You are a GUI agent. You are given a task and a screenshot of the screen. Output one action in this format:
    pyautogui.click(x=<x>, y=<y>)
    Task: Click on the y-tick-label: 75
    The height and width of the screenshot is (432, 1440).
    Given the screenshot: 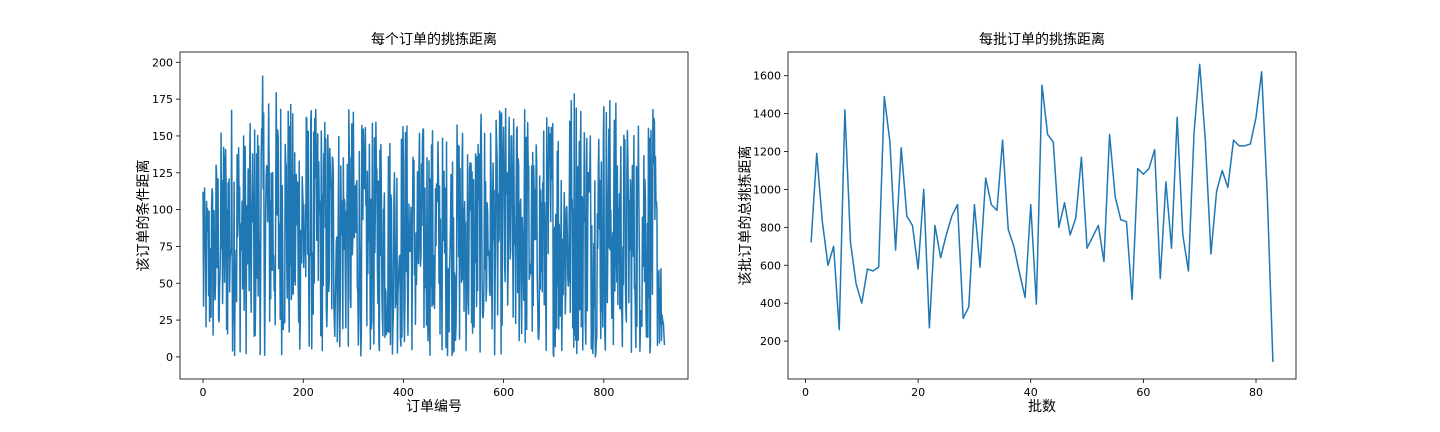 What is the action you would take?
    pyautogui.click(x=166, y=246)
    